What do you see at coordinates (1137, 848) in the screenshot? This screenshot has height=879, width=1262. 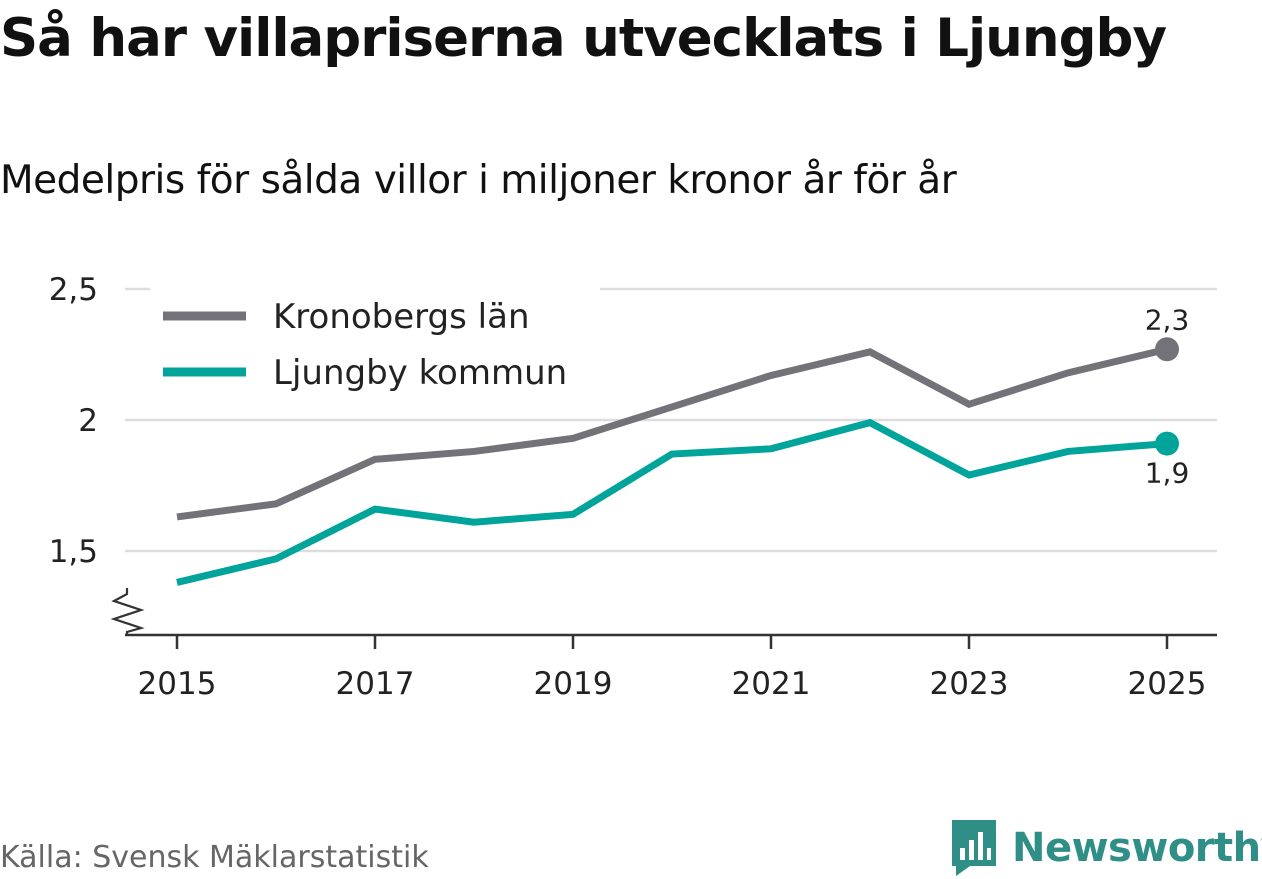 I see `brand-name: Newsworthy` at bounding box center [1137, 848].